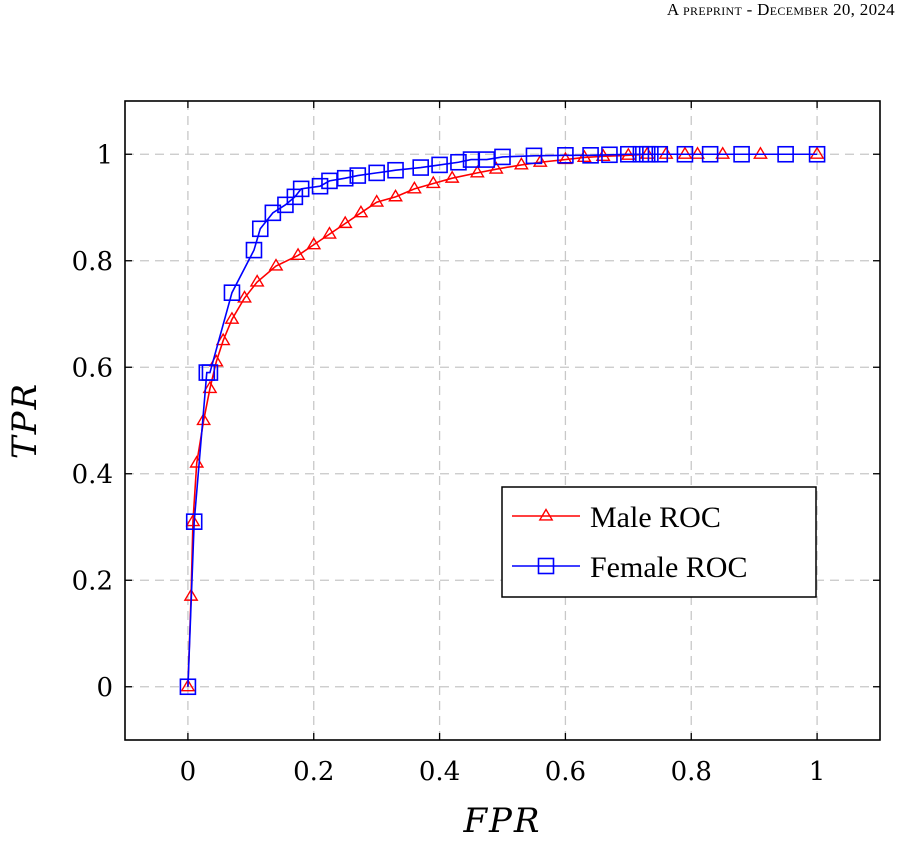 The image size is (915, 842). I want to click on y-axis-label: TPR, so click(25, 420).